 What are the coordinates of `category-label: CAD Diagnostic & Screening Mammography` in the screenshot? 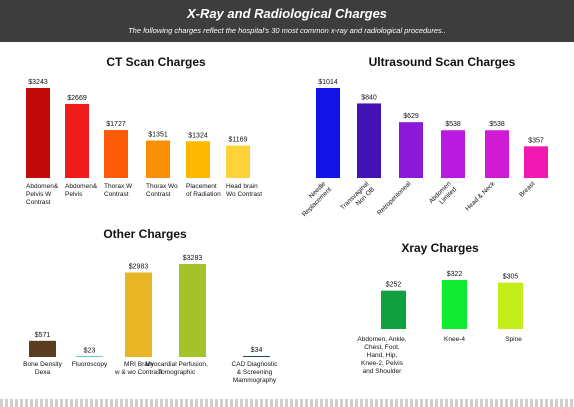 It's located at (255, 372).